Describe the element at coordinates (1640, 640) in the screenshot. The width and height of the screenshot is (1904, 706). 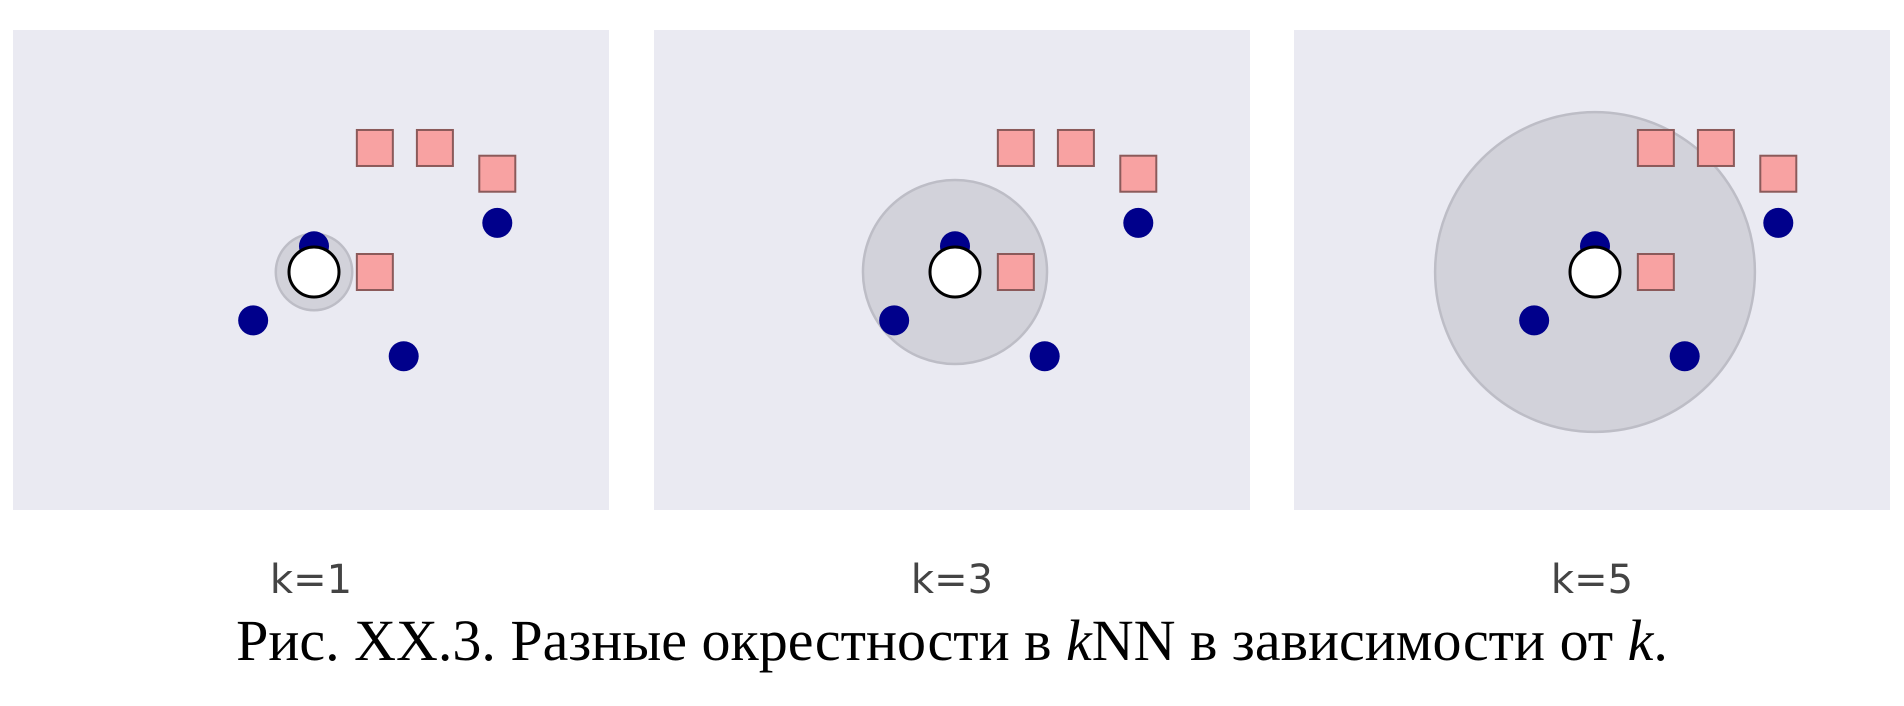
I see `caption-k-end: k` at that location.